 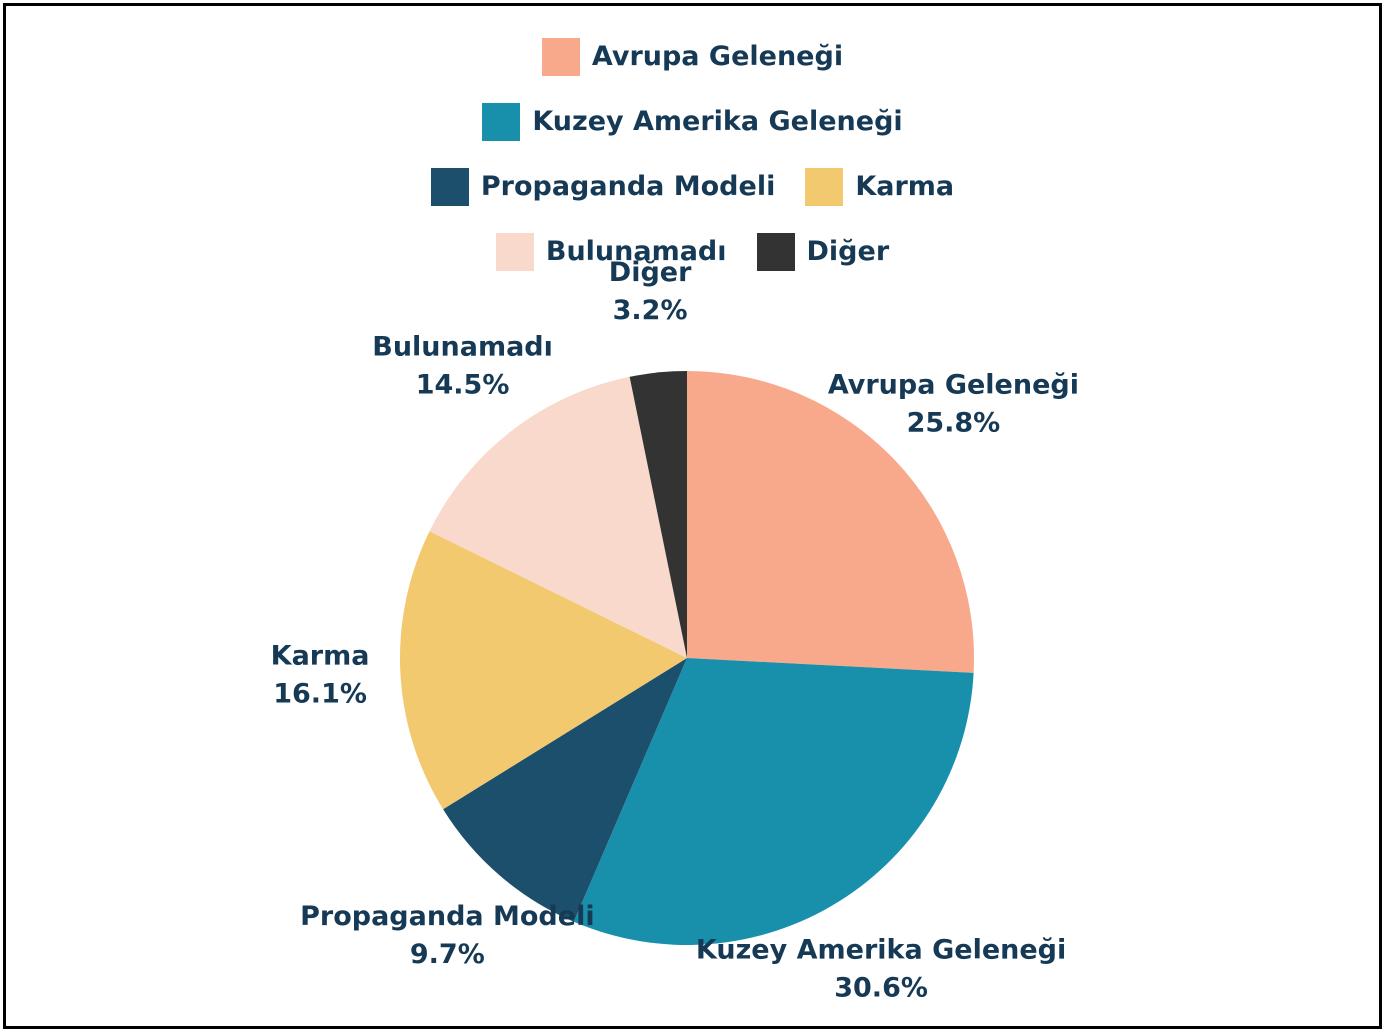 I want to click on legend-label: Propaganda Modeli, so click(x=628, y=186).